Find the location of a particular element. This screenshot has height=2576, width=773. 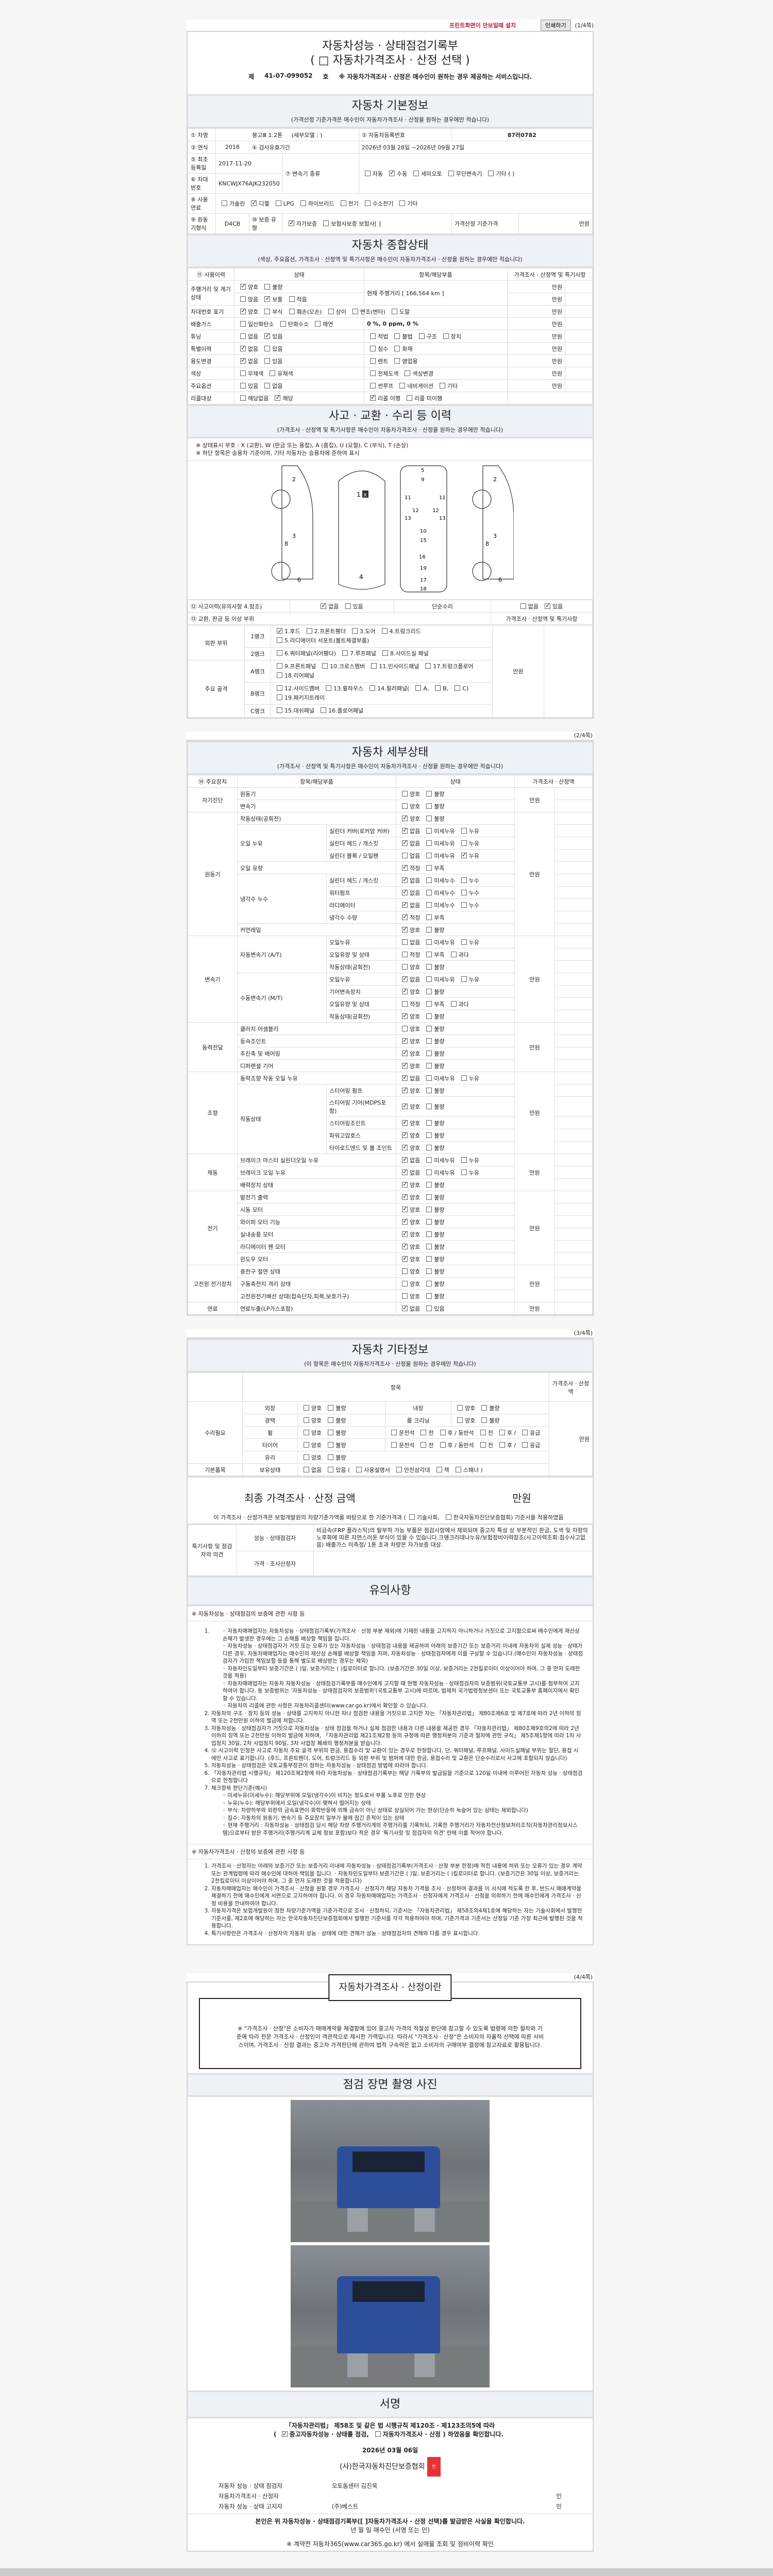

checkbox-option: 자동차가격조사 · 산정 ) 하였음을 확인합니다. is located at coordinates (437, 2434).